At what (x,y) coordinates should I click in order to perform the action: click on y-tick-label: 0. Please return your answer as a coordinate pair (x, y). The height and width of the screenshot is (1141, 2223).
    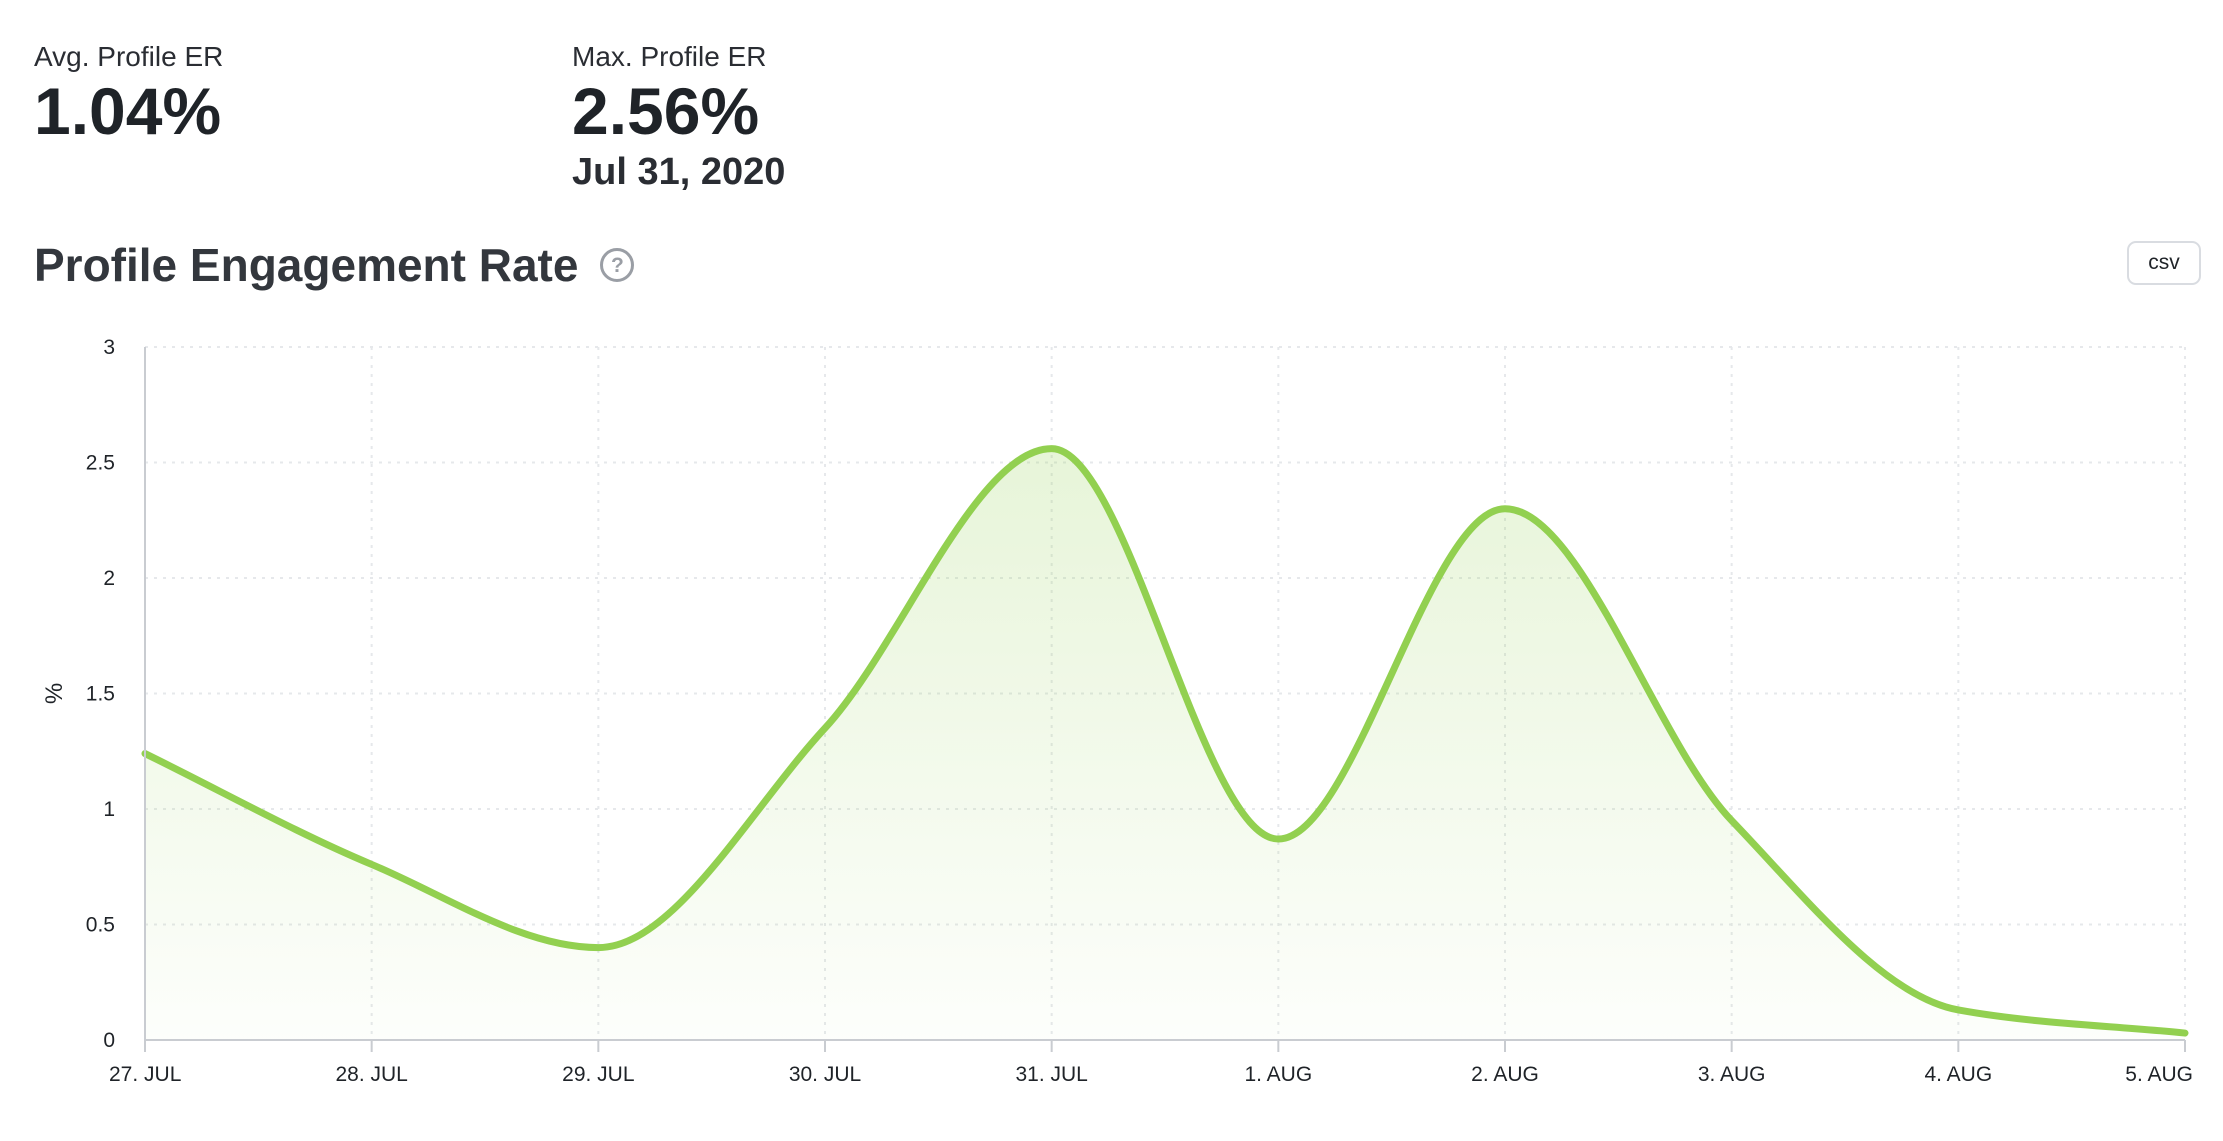
    Looking at the image, I should click on (109, 1040).